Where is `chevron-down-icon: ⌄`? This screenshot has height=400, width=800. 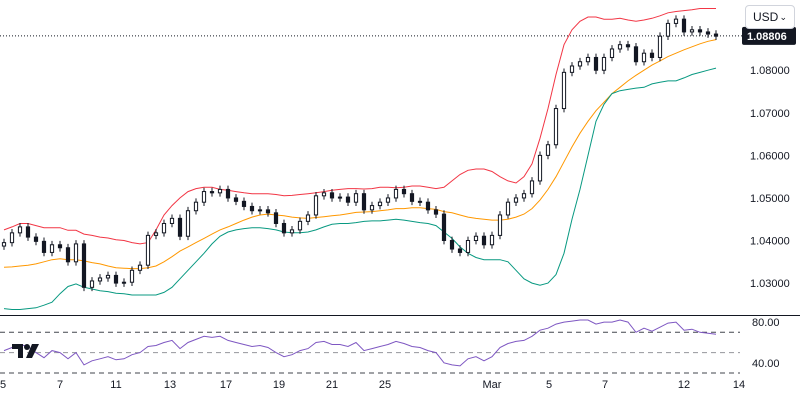 chevron-down-icon: ⌄ is located at coordinates (783, 16).